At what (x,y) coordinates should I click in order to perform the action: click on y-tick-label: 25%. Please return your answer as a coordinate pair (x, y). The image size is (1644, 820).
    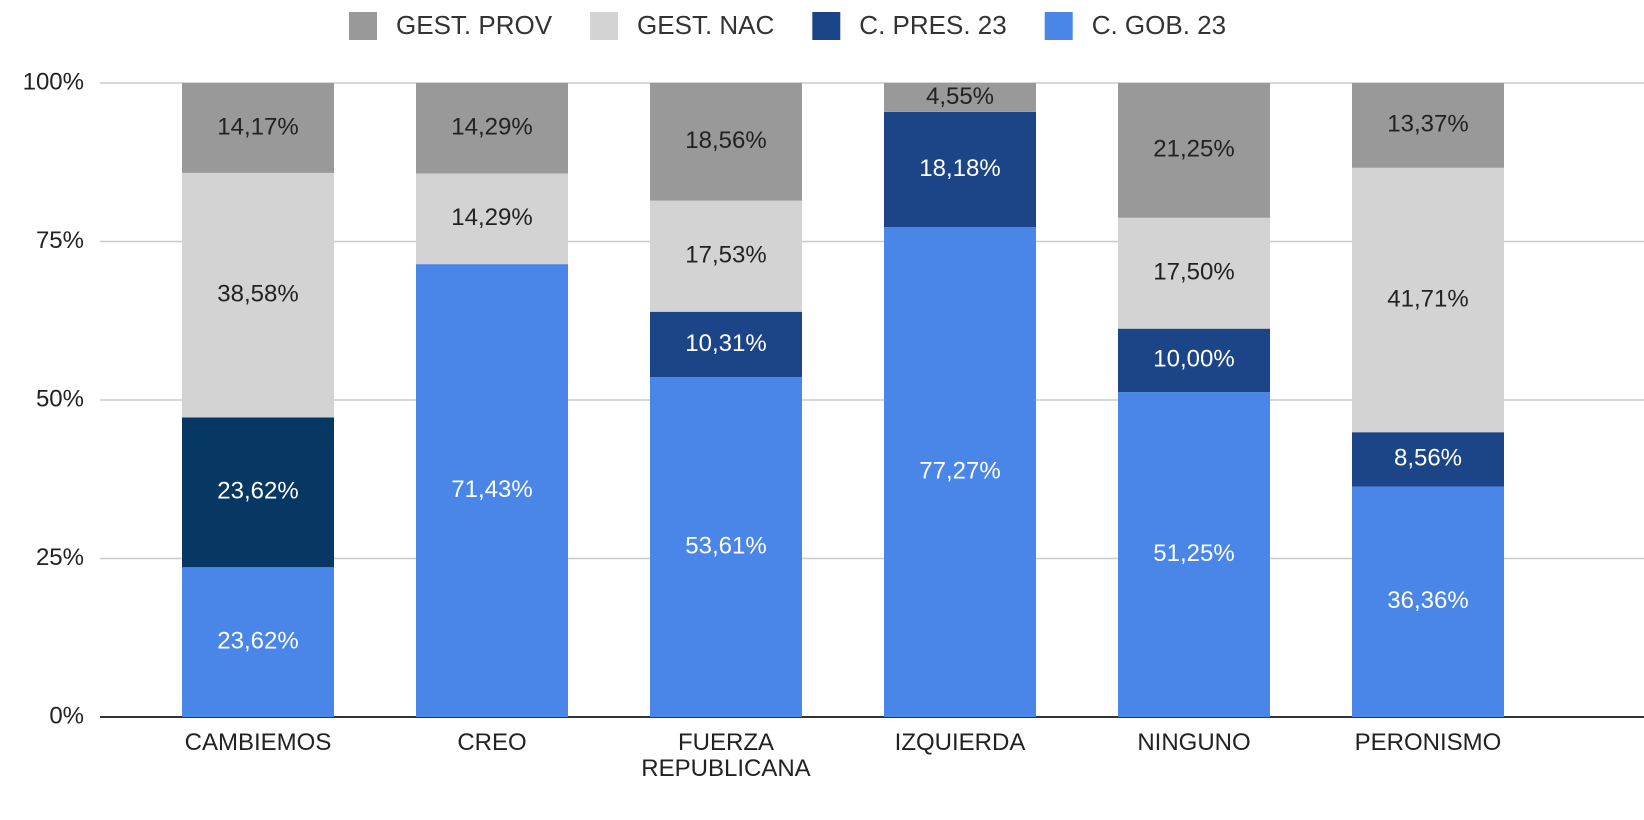
    Looking at the image, I should click on (60, 557).